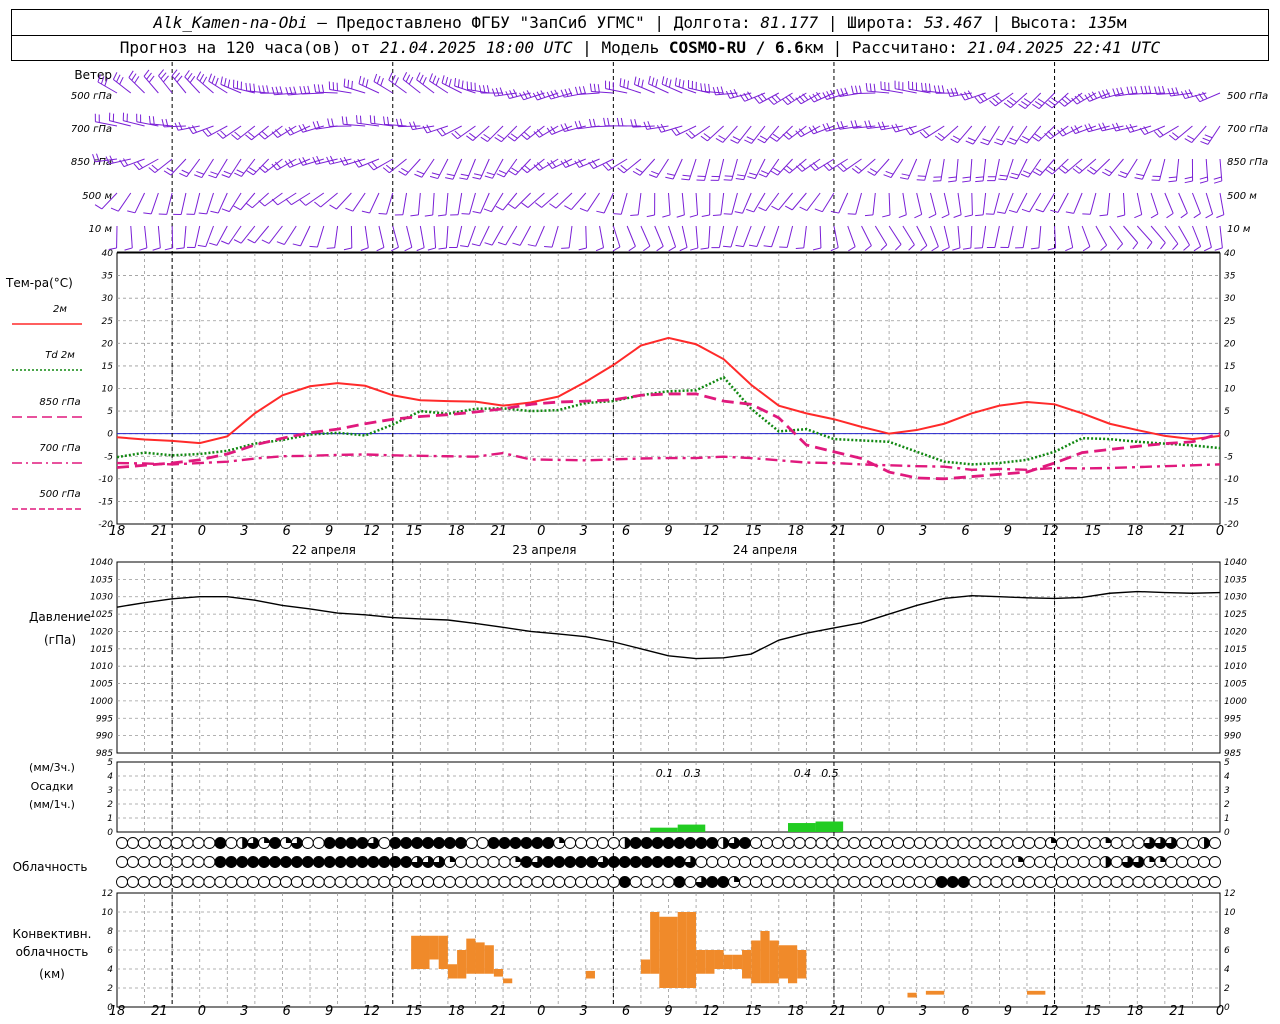 The height and width of the screenshot is (1024, 1280). I want to click on hour-tick-label: 15, so click(753, 531).